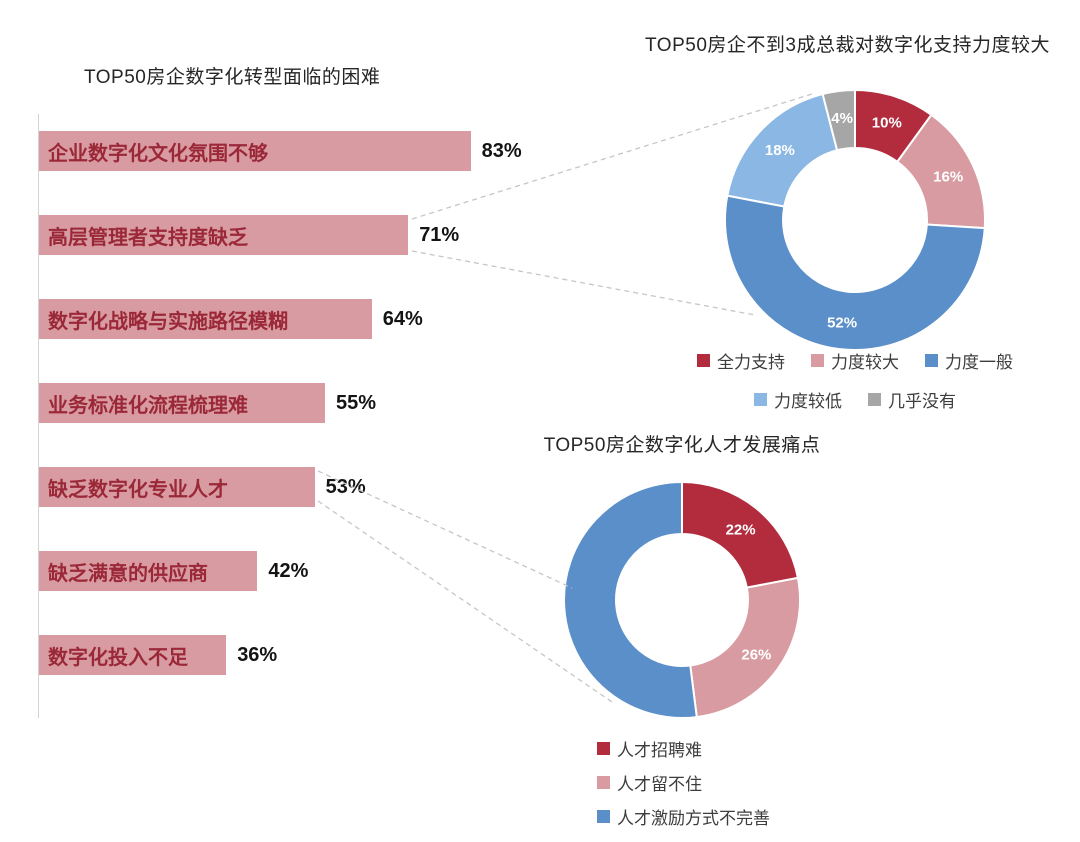  Describe the element at coordinates (842, 118) in the screenshot. I see `donut-slice-pct-label: 4%` at that location.